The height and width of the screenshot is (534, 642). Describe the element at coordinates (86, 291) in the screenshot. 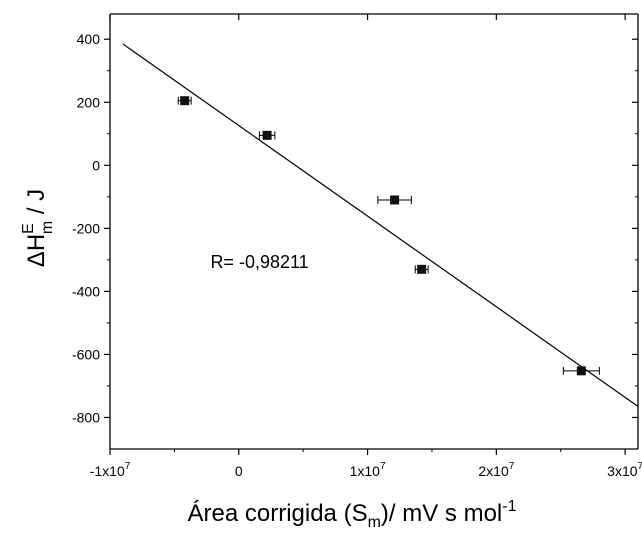

I see `y-tick-label: -400` at that location.